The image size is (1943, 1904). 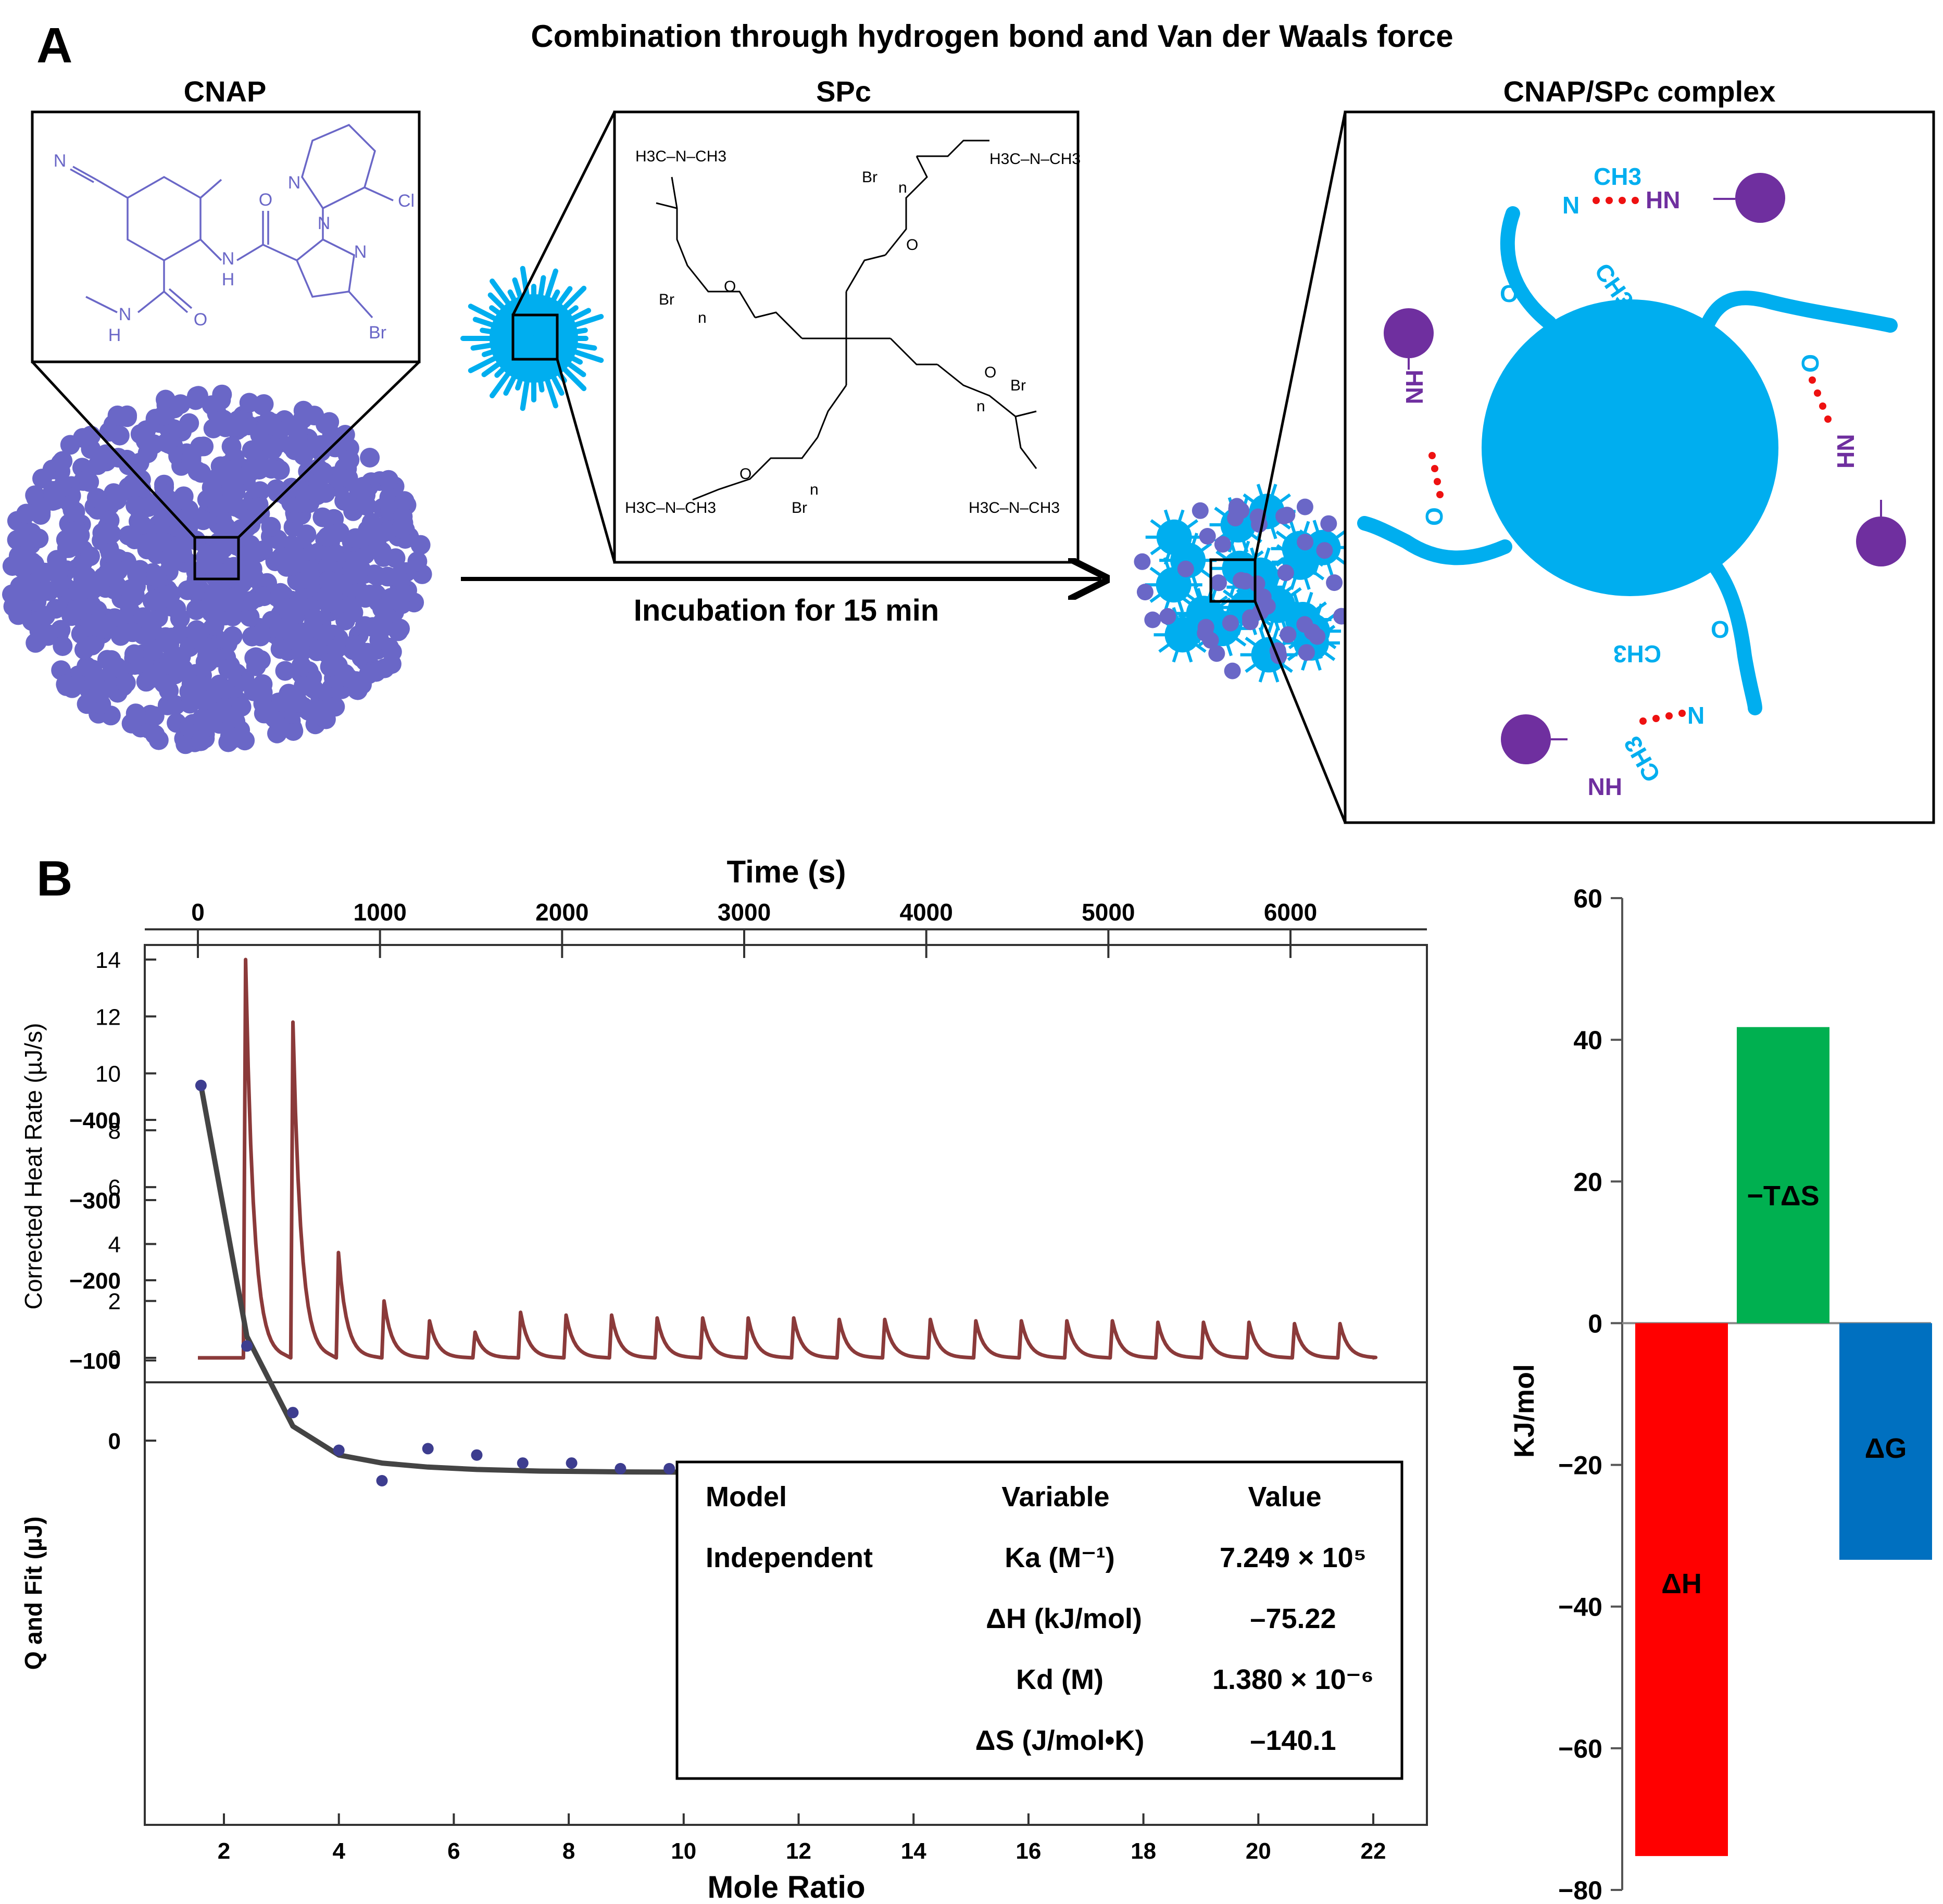 What do you see at coordinates (1414, 387) in the screenshot?
I see `nh-label: HN` at bounding box center [1414, 387].